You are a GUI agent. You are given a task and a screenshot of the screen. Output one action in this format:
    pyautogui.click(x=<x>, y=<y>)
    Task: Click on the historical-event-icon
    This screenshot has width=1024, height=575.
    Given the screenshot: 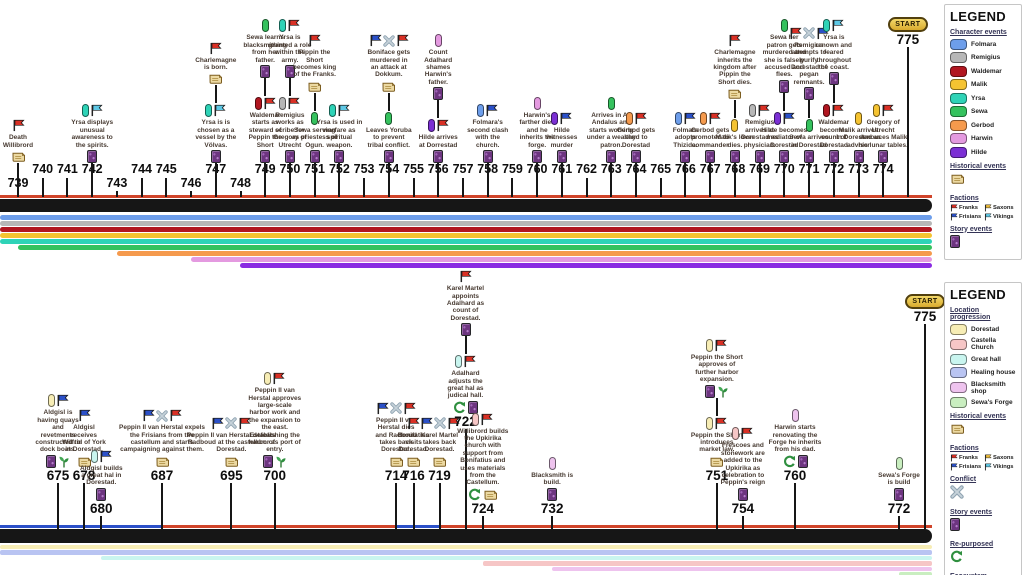 What is the action you would take?
    pyautogui.click(x=439, y=461)
    